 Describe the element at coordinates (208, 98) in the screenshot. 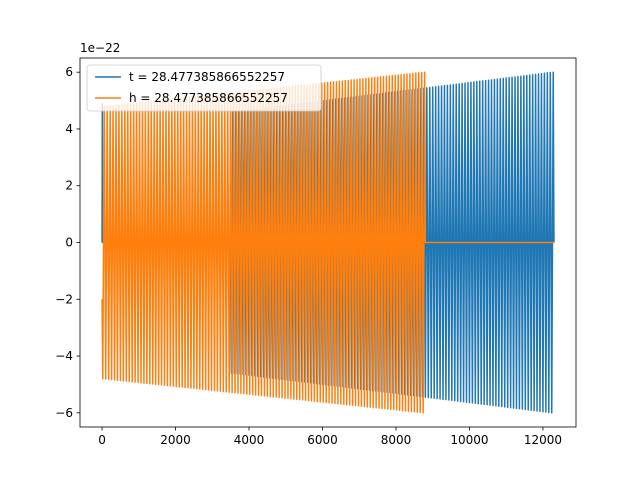

I see `legend-label-h: h = 28.477385866552257` at that location.